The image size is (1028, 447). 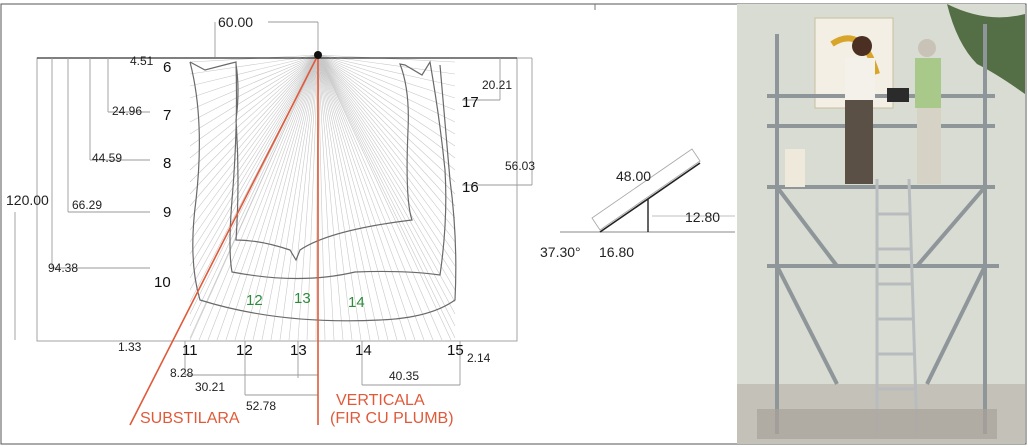 What do you see at coordinates (380, 400) in the screenshot?
I see `verticala-label: VERTICALA` at bounding box center [380, 400].